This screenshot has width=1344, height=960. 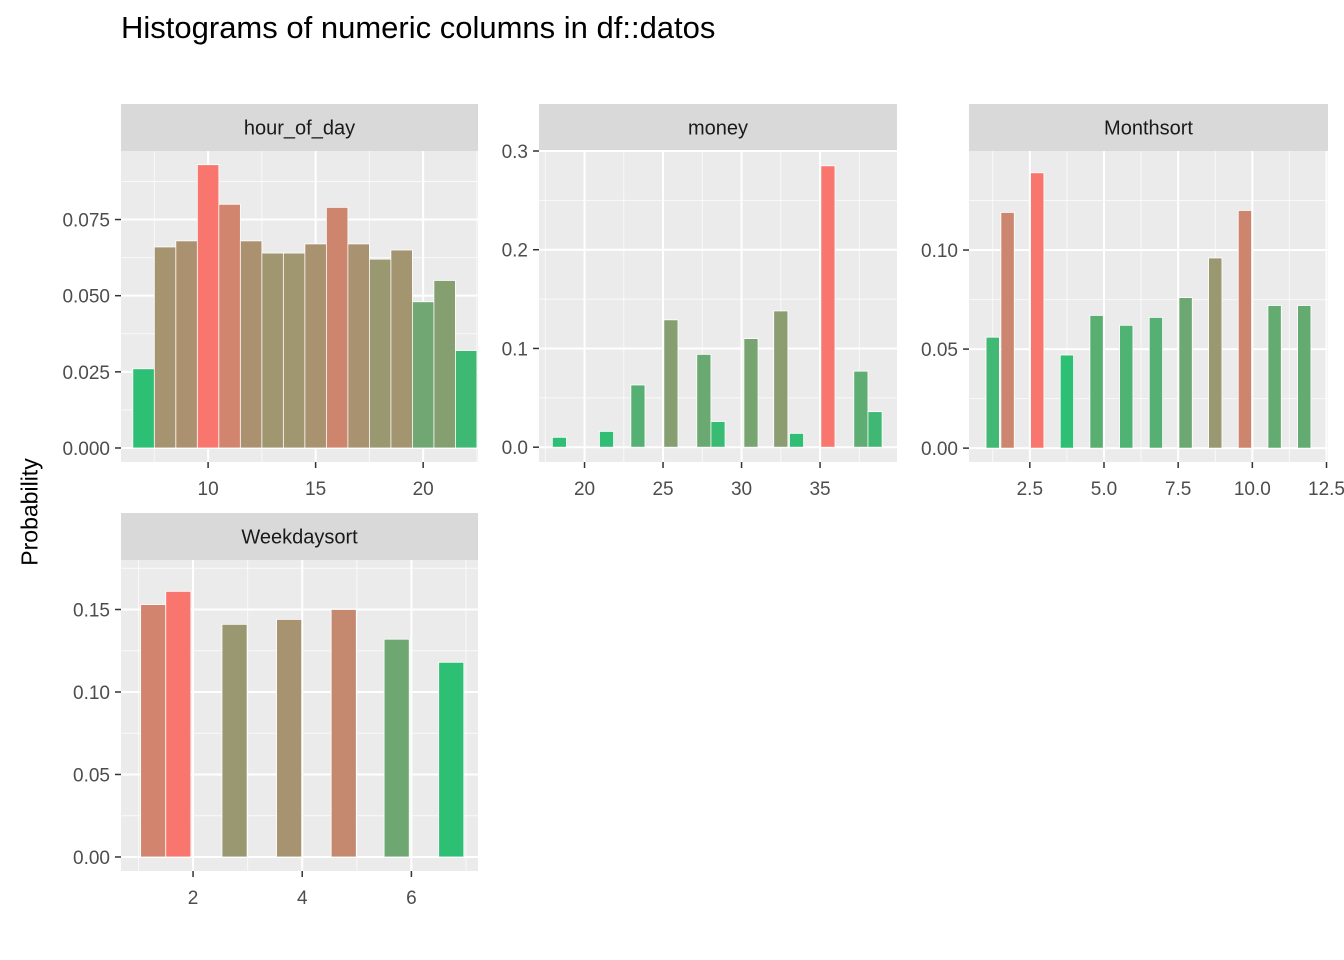 What do you see at coordinates (1132, 302) in the screenshot?
I see `facet-panel-2: Monthsort 0.00 0.05 0.10 2.5 5.0 7.5 10.0 12.5` at bounding box center [1132, 302].